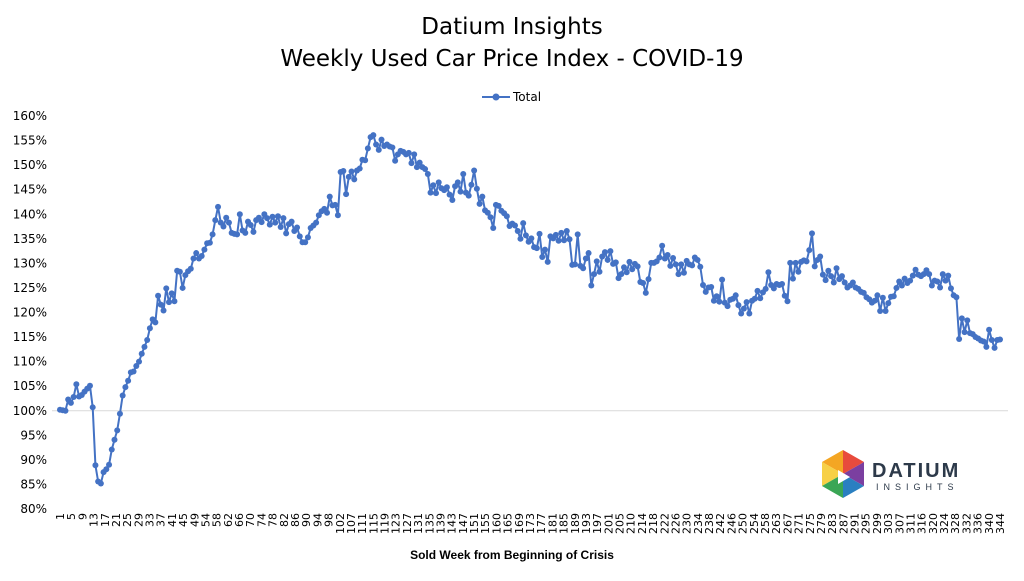 The height and width of the screenshot is (581, 1024). I want to click on x-tick-label: 123, so click(396, 523).